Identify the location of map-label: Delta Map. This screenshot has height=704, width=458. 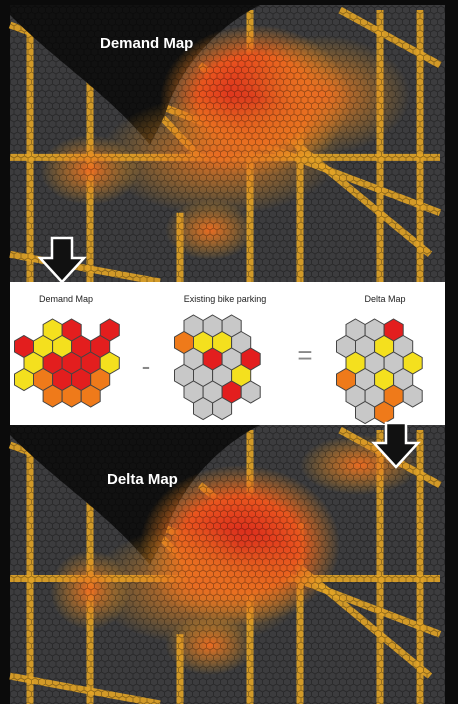
(142, 479).